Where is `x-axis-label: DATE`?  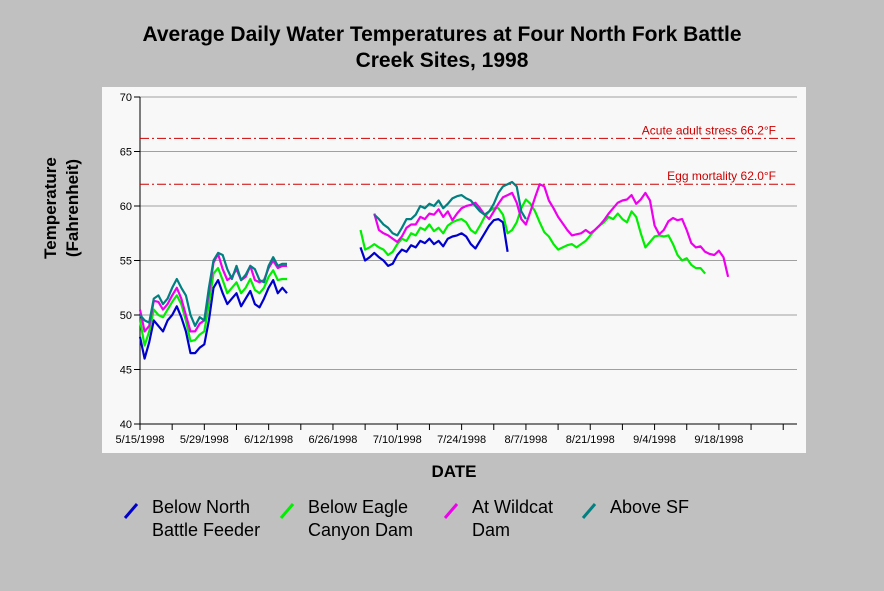 x-axis-label: DATE is located at coordinates (454, 471).